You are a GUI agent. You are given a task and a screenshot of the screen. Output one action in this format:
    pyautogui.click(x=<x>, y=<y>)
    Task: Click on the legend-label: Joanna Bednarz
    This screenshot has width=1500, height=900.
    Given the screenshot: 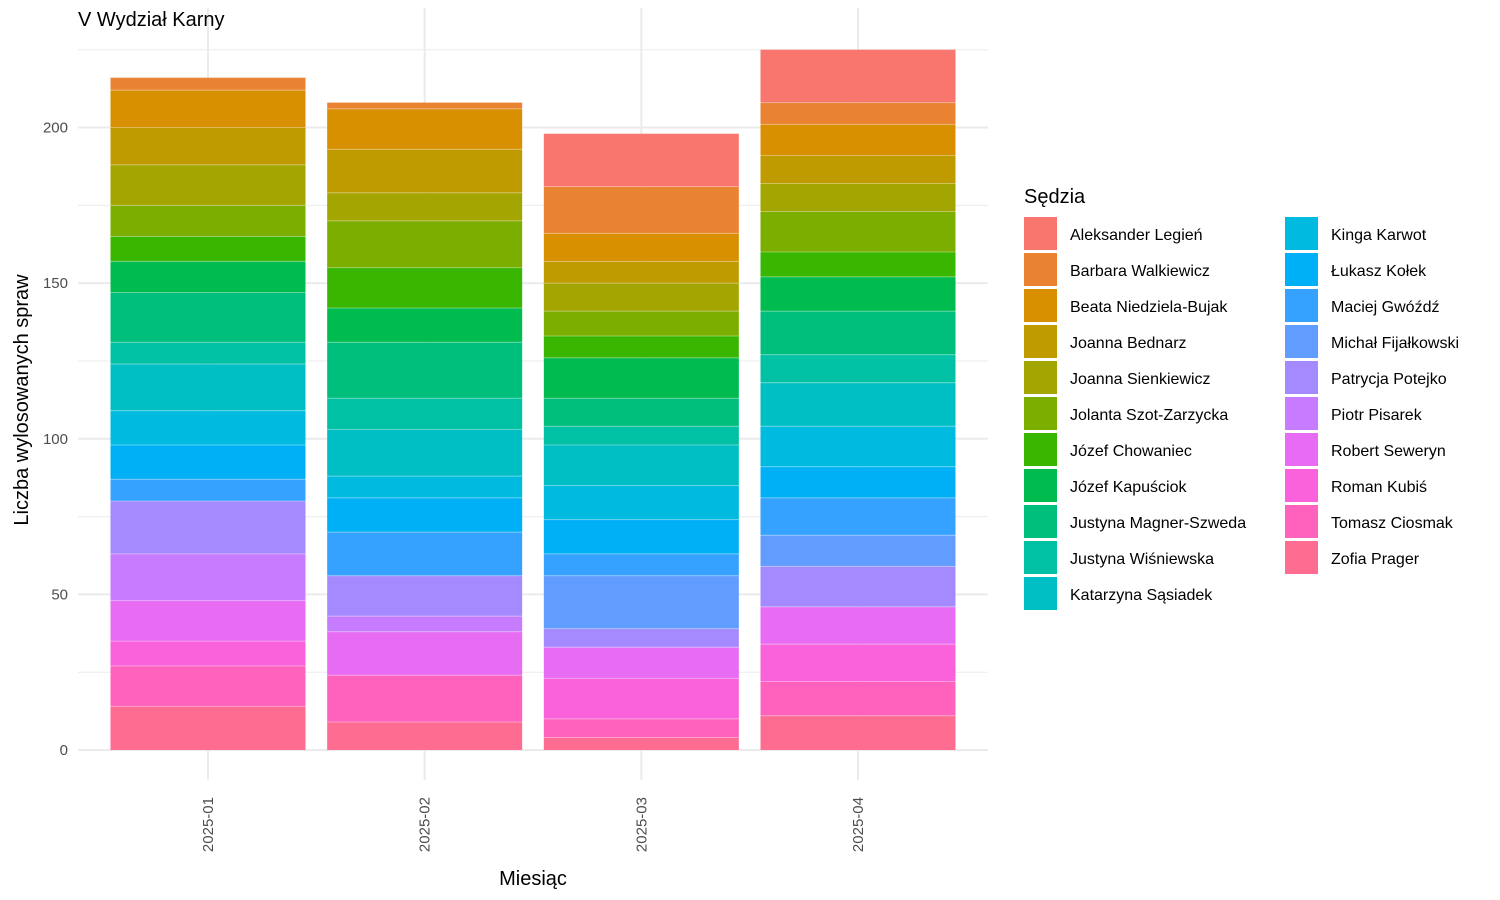 What is the action you would take?
    pyautogui.click(x=1128, y=343)
    